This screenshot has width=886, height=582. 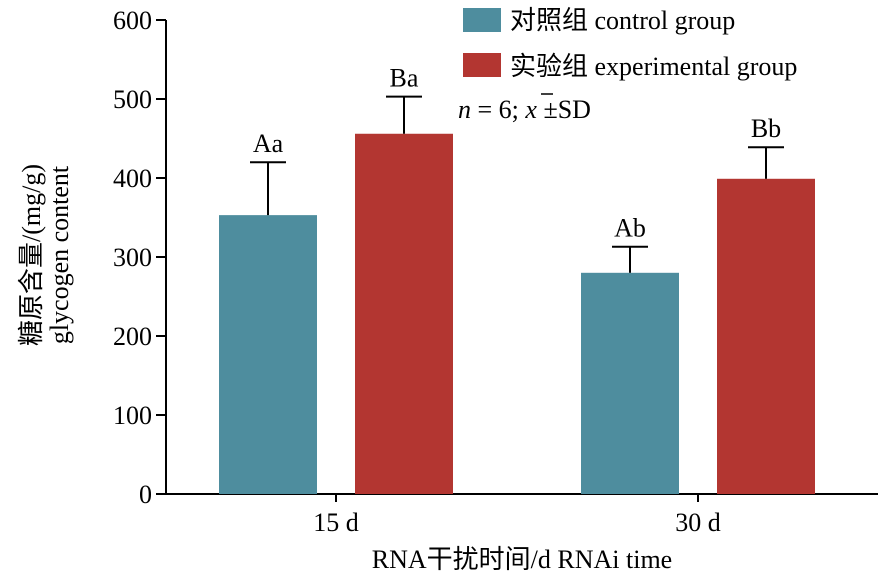 I want to click on stats-note: n = 6; x ±SD, so click(x=524, y=109).